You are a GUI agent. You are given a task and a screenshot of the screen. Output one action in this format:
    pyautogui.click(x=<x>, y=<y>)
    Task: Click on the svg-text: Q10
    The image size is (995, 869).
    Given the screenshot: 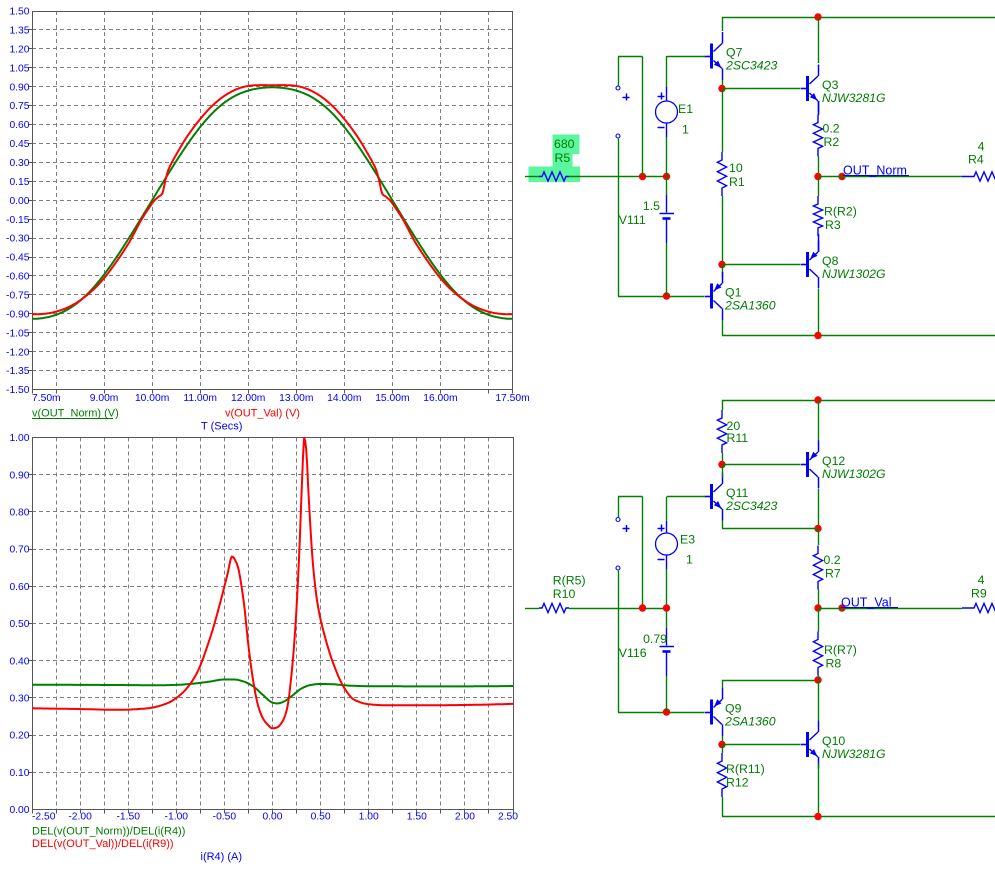 What is the action you would take?
    pyautogui.click(x=833, y=741)
    